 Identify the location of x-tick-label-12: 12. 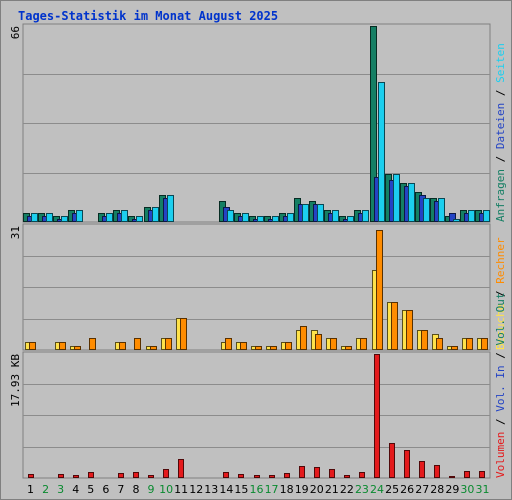
(196, 489).